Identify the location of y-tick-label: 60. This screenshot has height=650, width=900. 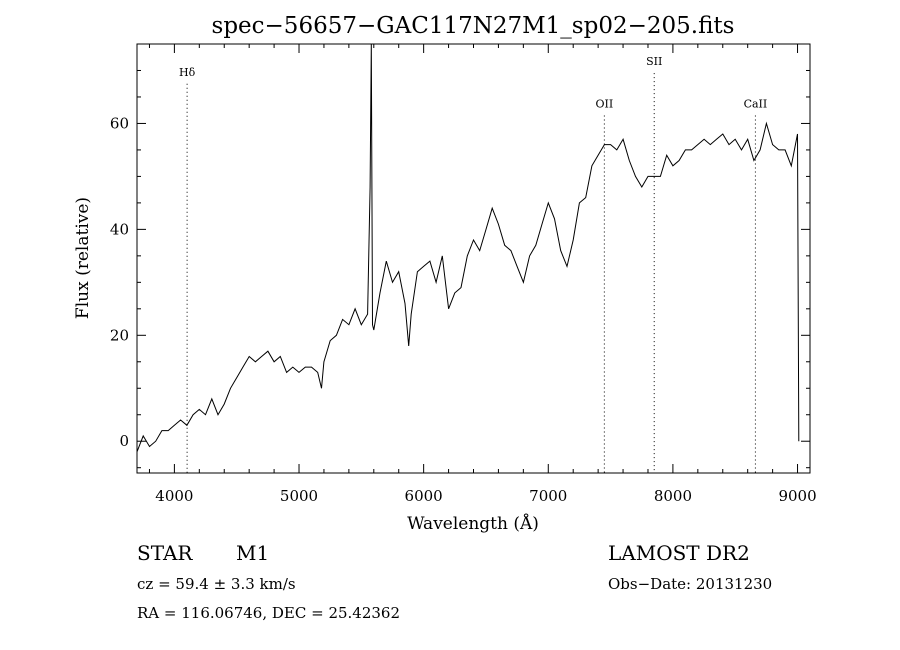
(119, 123).